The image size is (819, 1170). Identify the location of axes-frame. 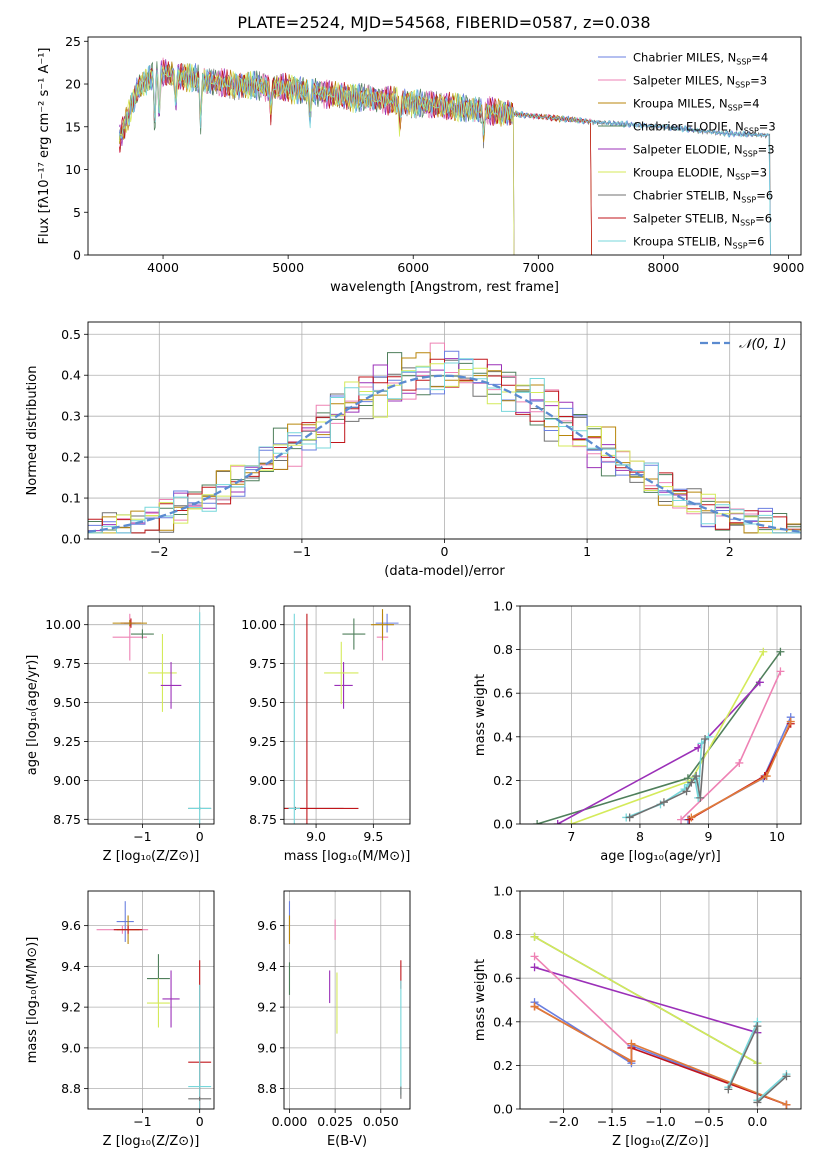
(660, 715).